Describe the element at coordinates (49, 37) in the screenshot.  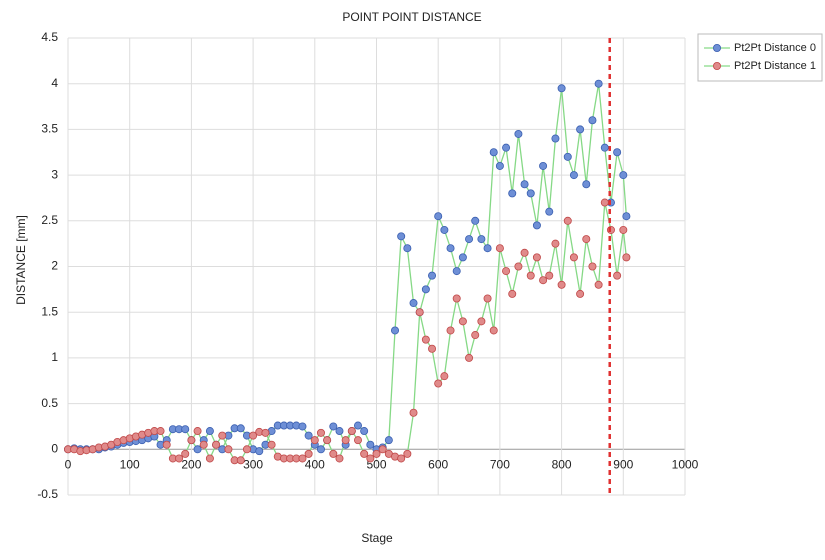
I see `y-tick-label: 4.5` at that location.